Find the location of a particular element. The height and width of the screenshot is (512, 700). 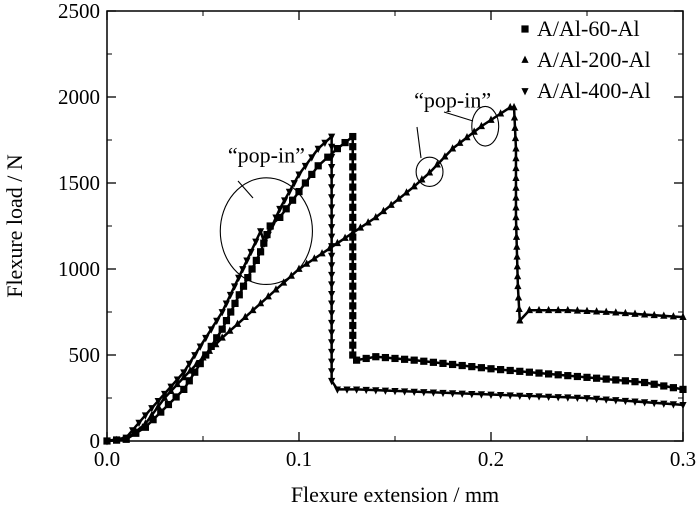

y-tick-label: 500 is located at coordinates (85, 355).